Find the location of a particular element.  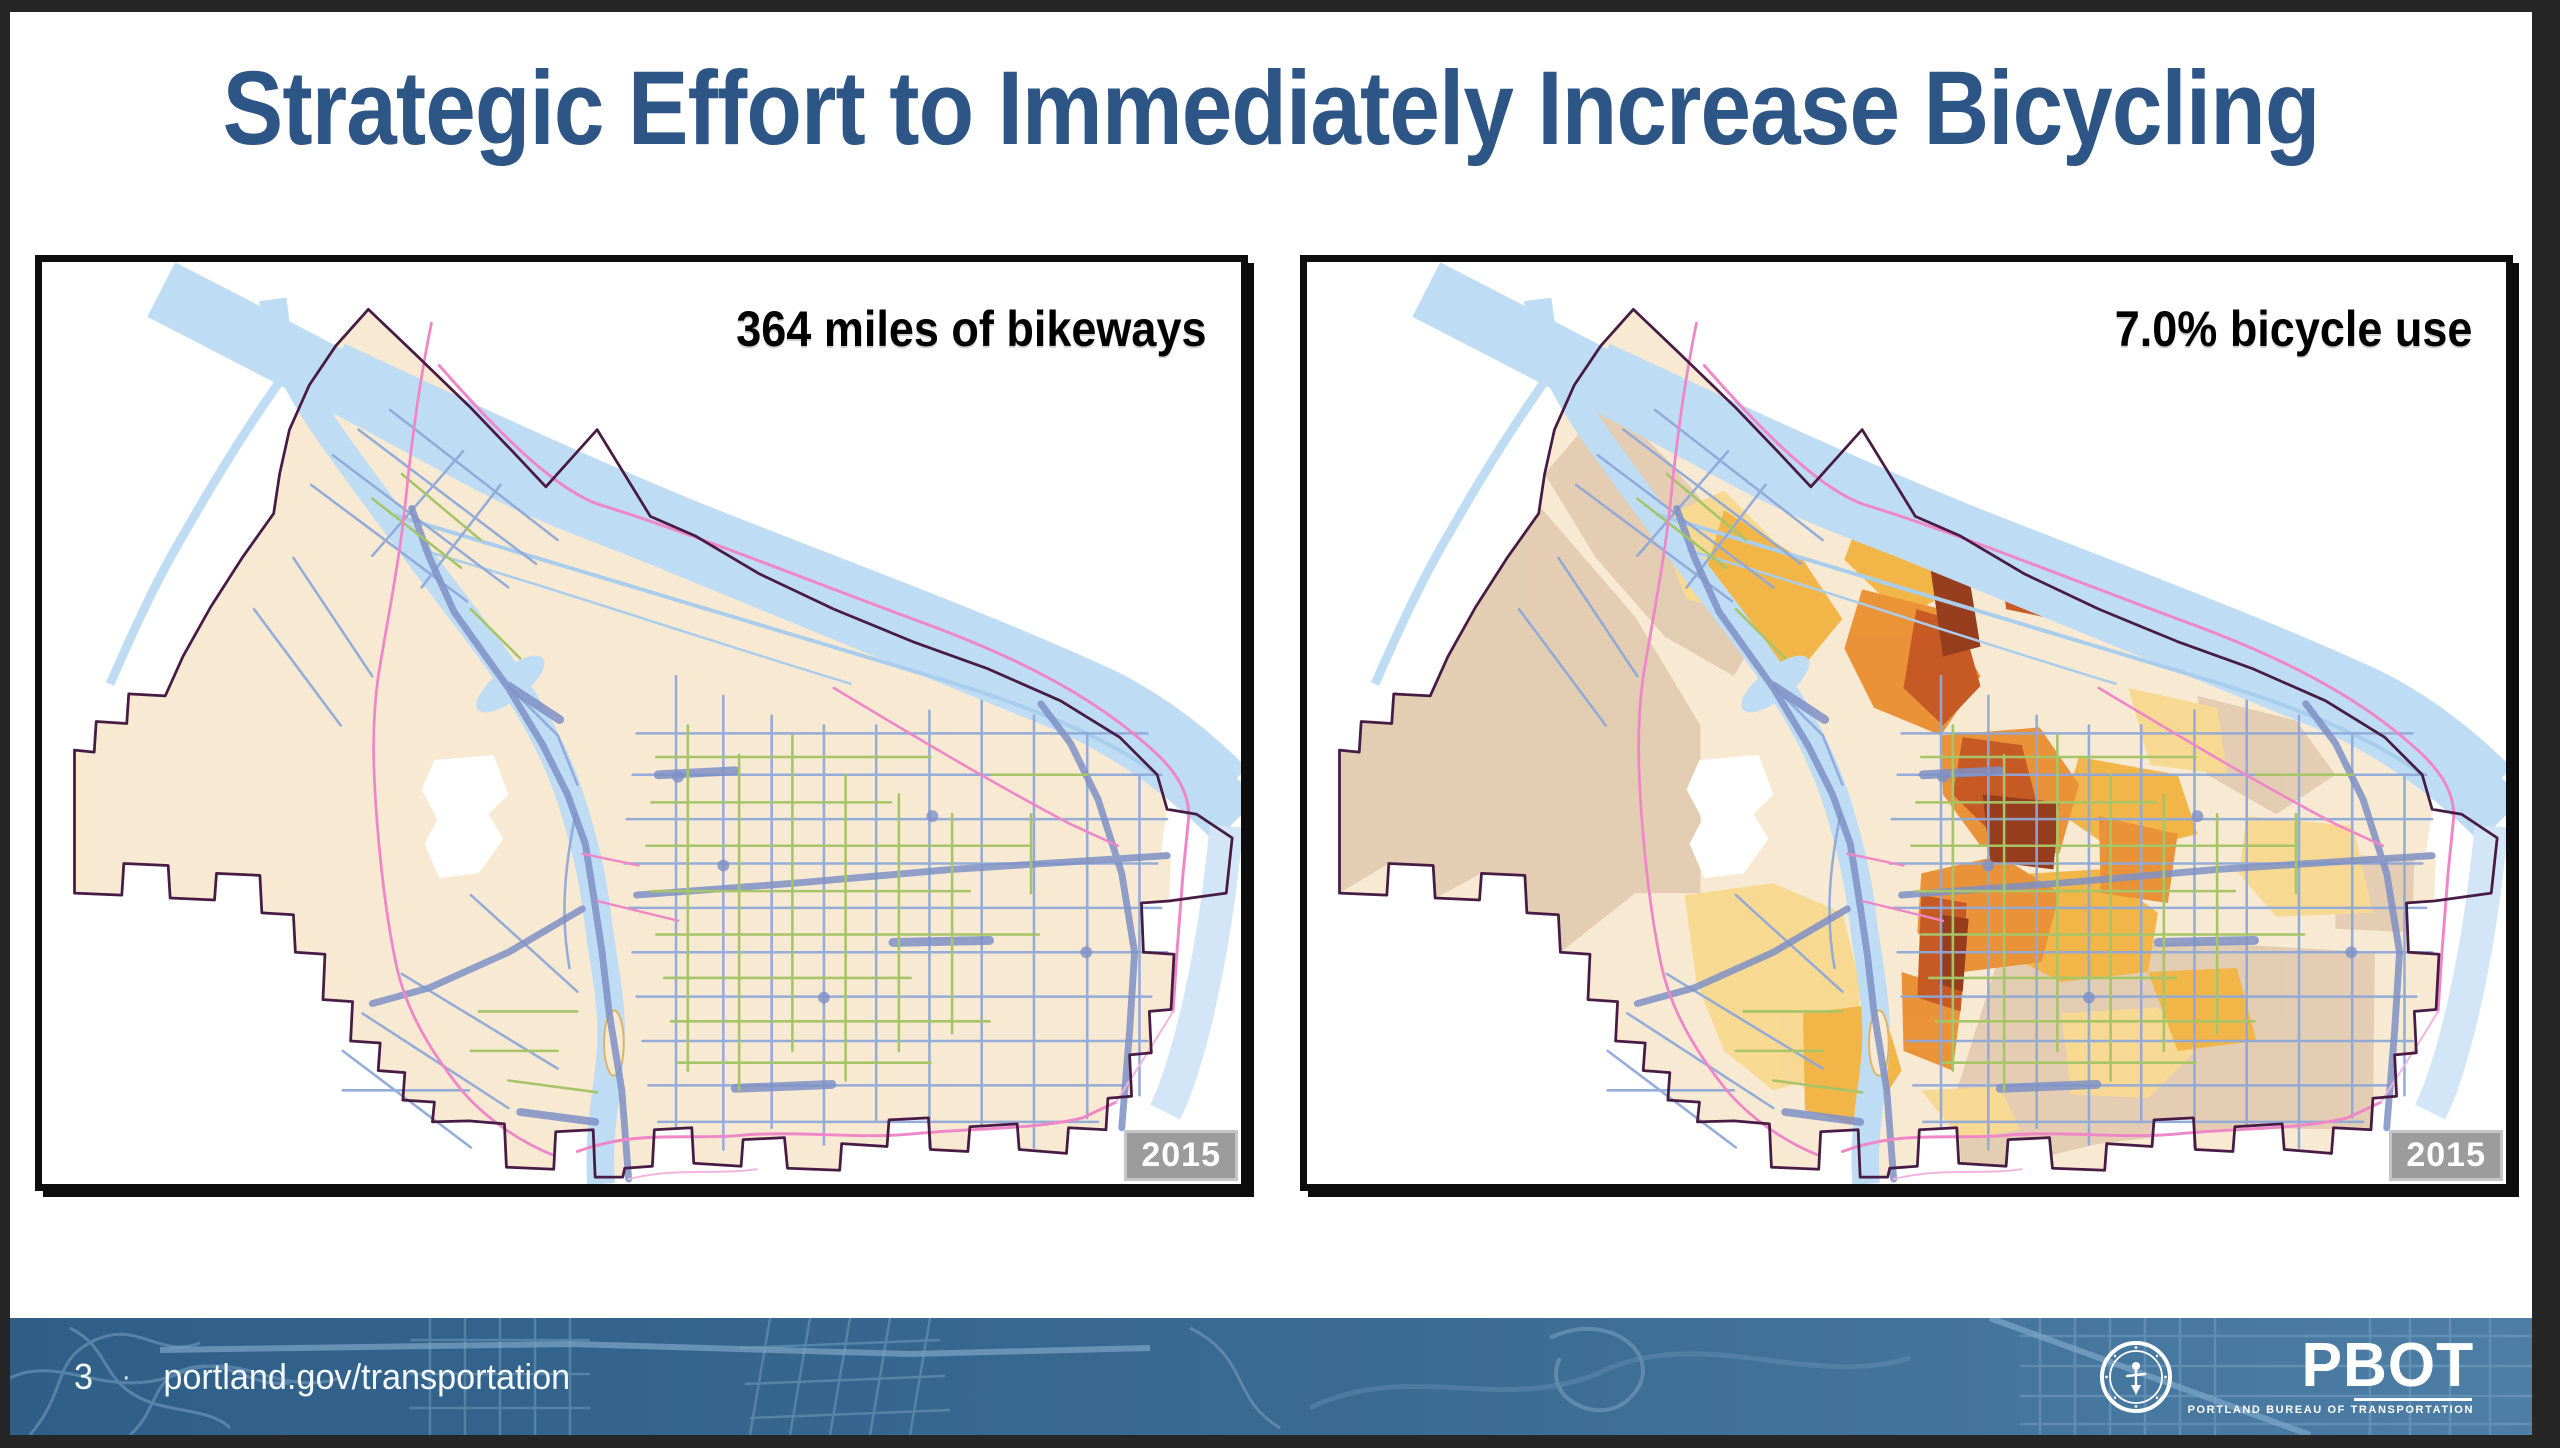

portland-city-seal-icon is located at coordinates (2135, 1376).